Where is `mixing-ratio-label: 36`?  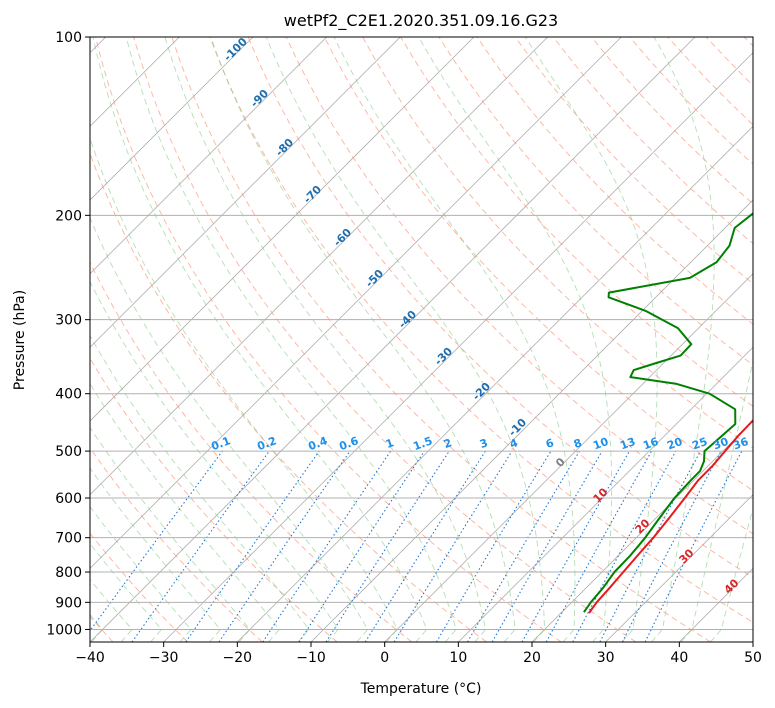
mixing-ratio-label: 36 is located at coordinates (740, 444).